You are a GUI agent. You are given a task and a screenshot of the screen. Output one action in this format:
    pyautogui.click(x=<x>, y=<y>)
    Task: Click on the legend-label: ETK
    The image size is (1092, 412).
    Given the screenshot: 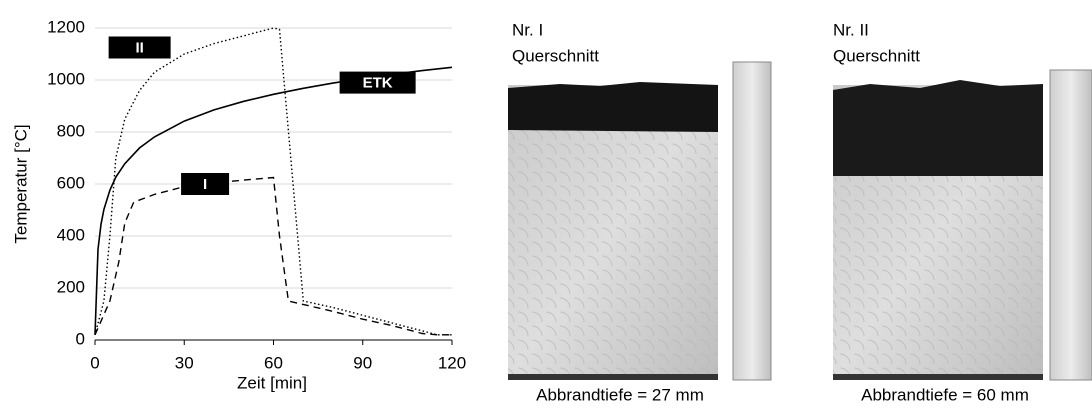 What is the action you would take?
    pyautogui.click(x=378, y=83)
    